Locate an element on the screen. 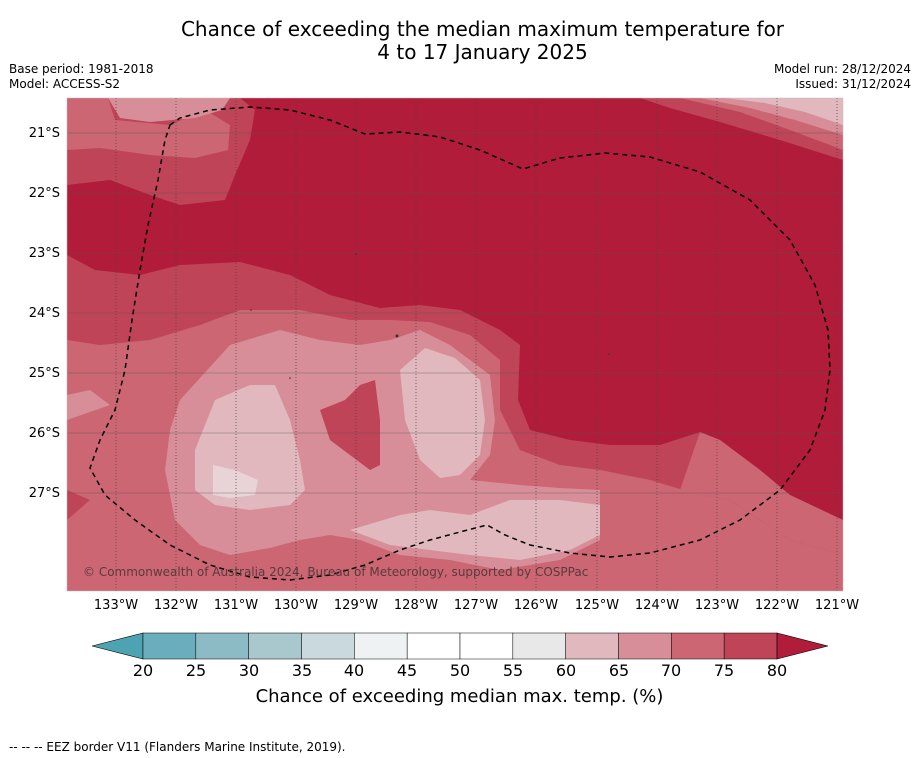  colorbar-tick-60: 60 is located at coordinates (566, 670).